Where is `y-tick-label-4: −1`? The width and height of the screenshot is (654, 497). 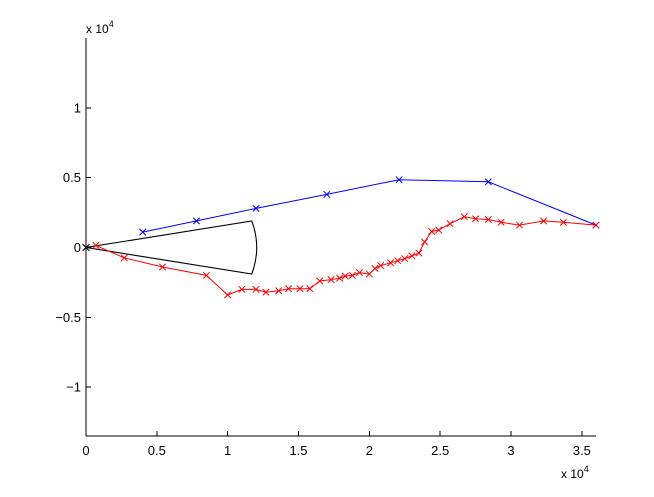
y-tick-label-4: −1 is located at coordinates (73, 387).